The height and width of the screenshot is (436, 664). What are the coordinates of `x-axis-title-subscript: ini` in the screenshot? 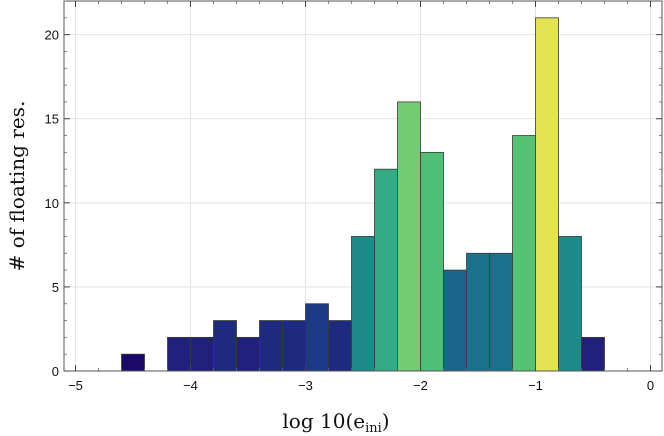 It's located at (373, 428).